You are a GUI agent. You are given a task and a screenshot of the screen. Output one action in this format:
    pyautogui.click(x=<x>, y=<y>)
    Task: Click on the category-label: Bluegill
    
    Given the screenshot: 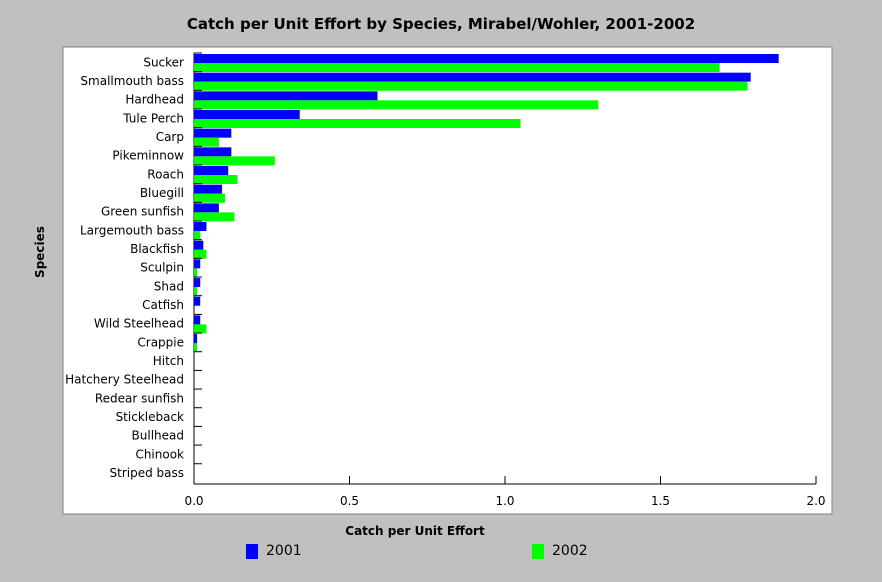 What is the action you would take?
    pyautogui.click(x=162, y=193)
    